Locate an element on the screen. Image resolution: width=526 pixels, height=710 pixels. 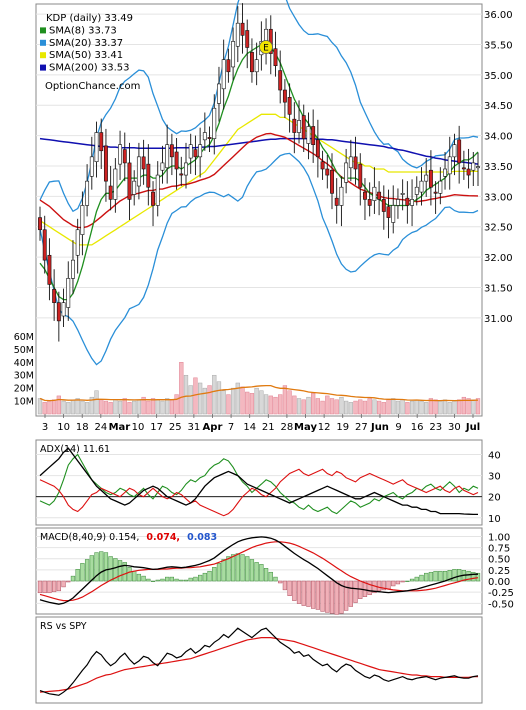
legend-entry: SMA(200) 33.53 is located at coordinates (89, 68).